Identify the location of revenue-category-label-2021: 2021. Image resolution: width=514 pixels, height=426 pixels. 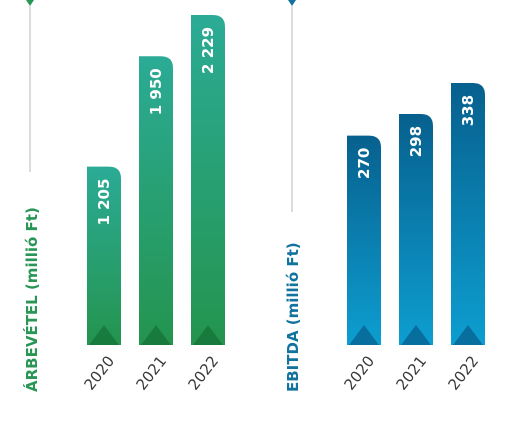
(151, 372).